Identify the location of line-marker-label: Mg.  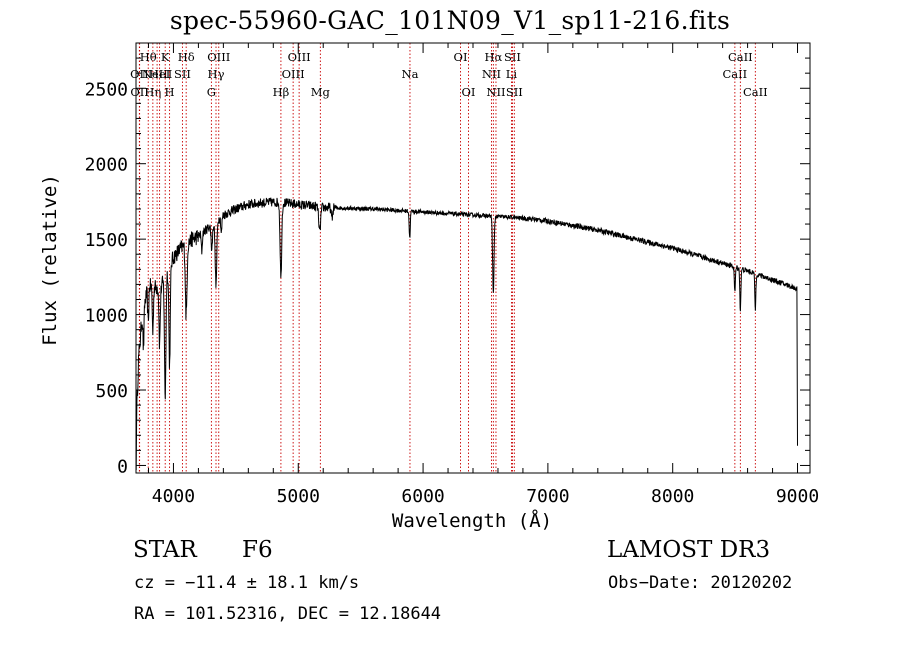
(321, 92).